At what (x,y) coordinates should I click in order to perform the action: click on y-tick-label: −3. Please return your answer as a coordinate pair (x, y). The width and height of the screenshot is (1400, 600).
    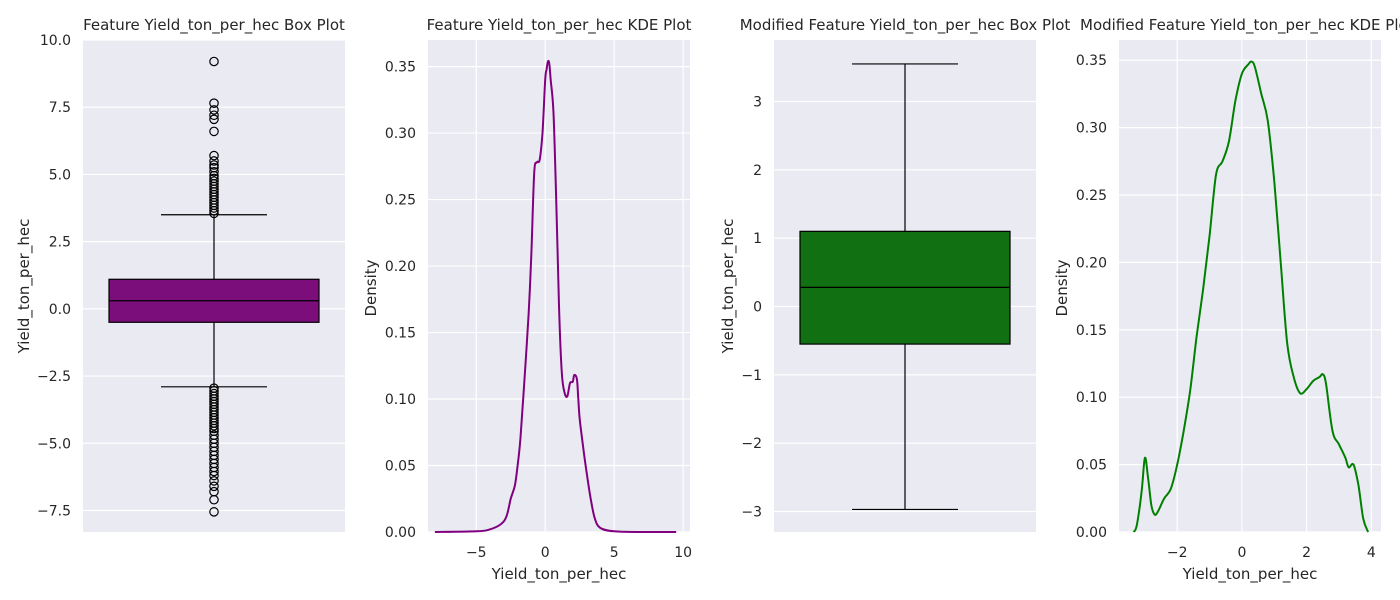
    Looking at the image, I should click on (751, 513).